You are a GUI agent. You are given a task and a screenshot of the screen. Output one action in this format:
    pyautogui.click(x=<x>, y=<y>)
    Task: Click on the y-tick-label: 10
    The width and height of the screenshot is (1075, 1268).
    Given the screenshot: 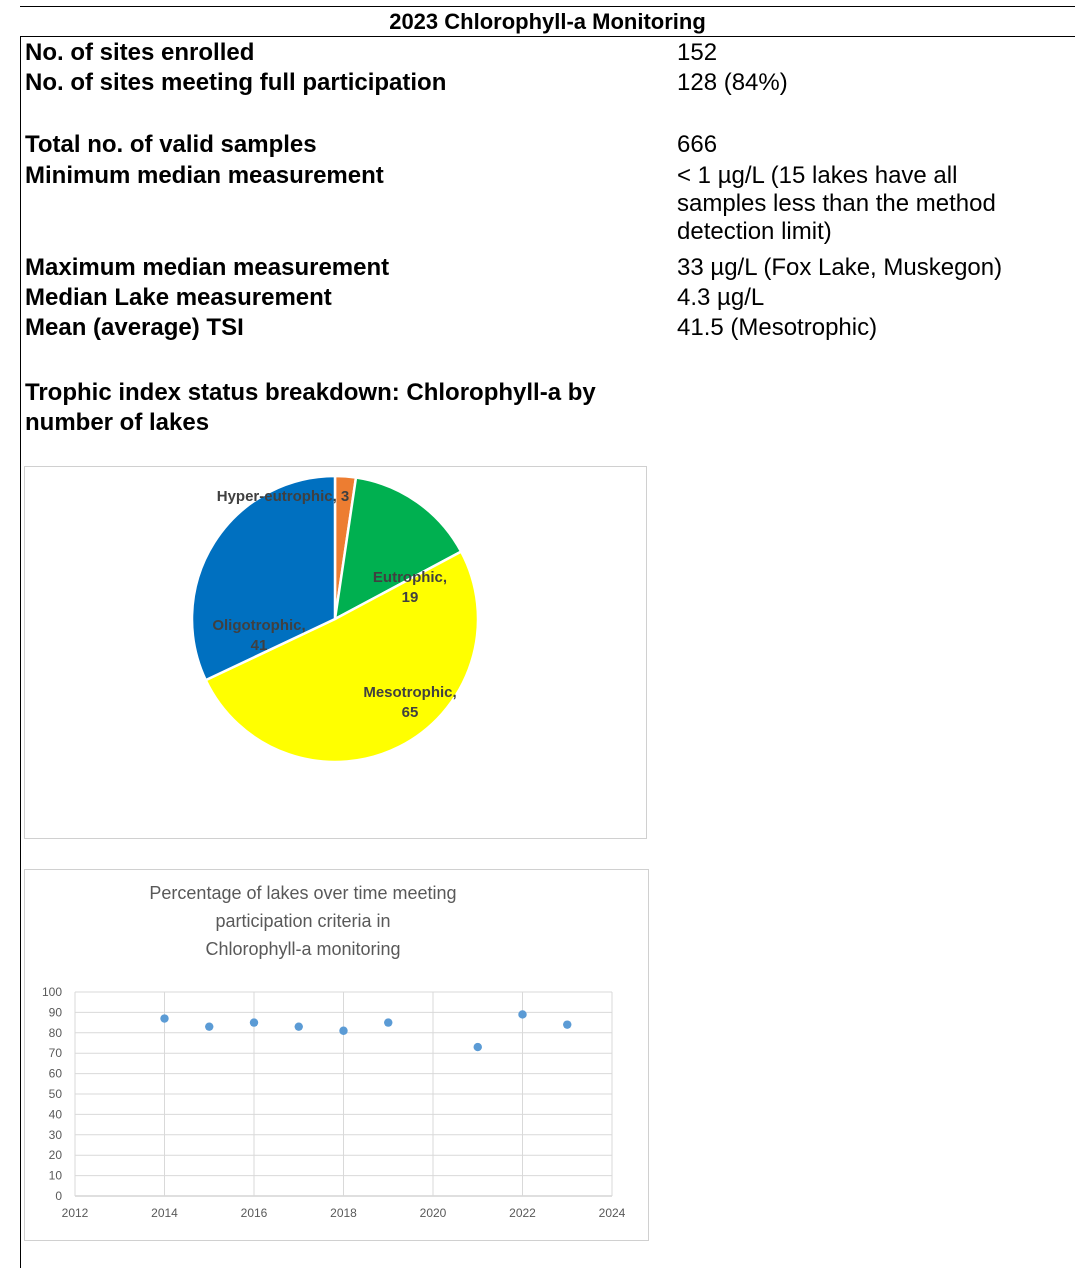 What is the action you would take?
    pyautogui.click(x=56, y=1176)
    